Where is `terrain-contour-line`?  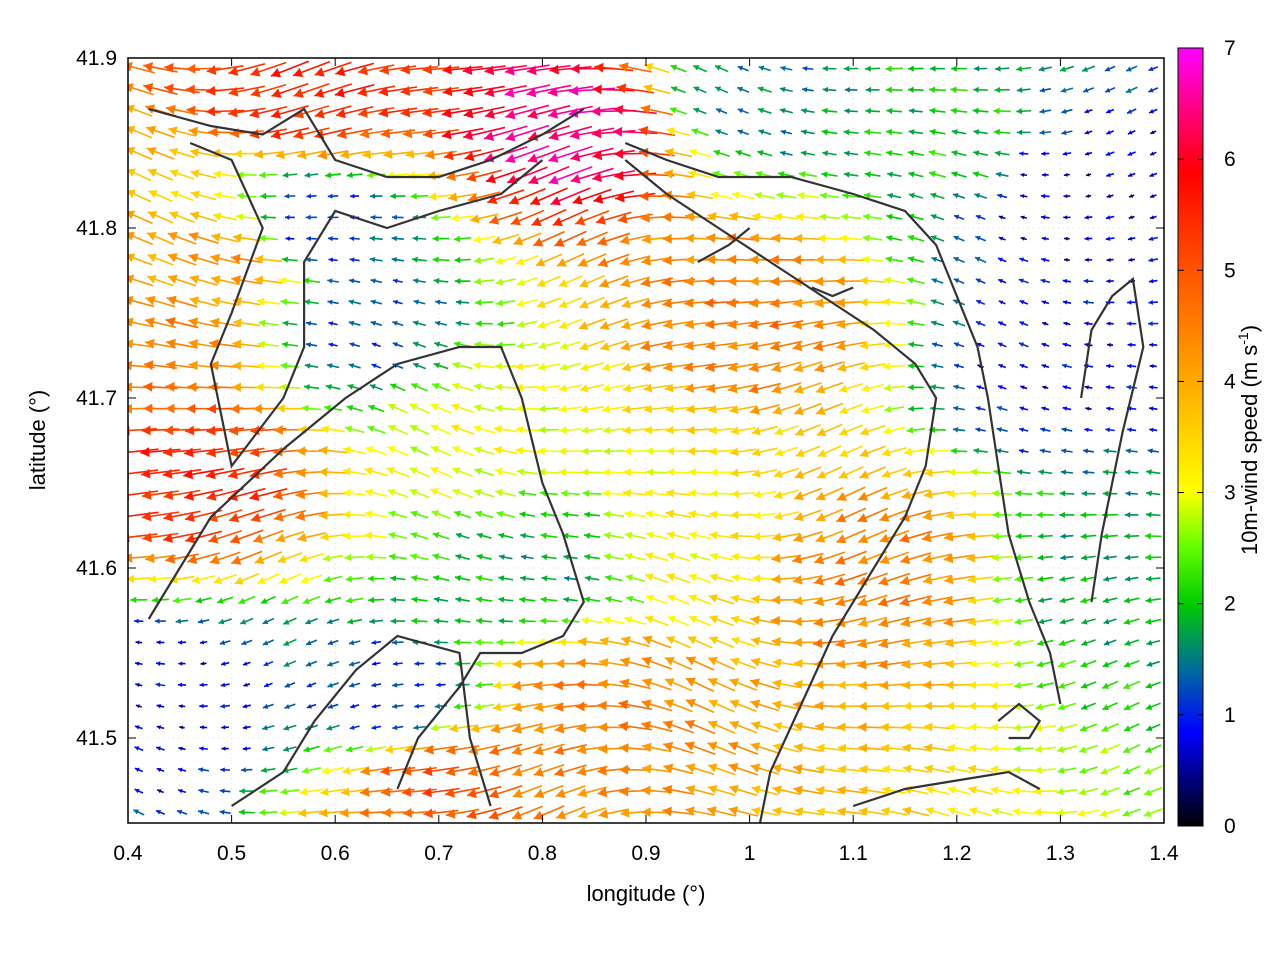 terrain-contour-line is located at coordinates (1112, 439).